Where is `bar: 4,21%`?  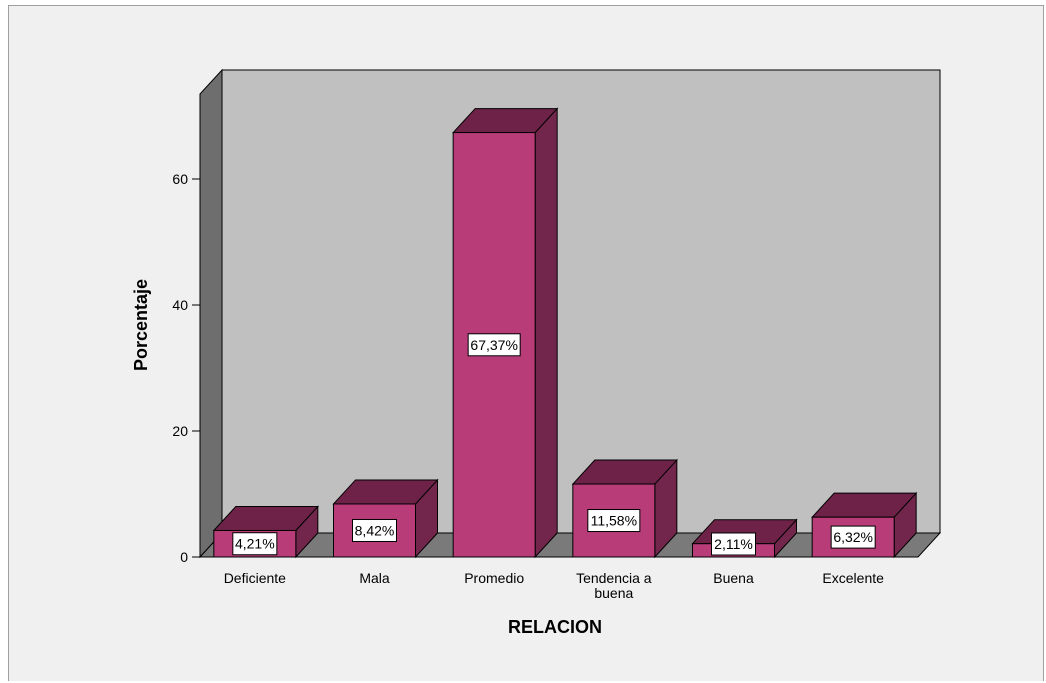 bar: 4,21% is located at coordinates (265, 532).